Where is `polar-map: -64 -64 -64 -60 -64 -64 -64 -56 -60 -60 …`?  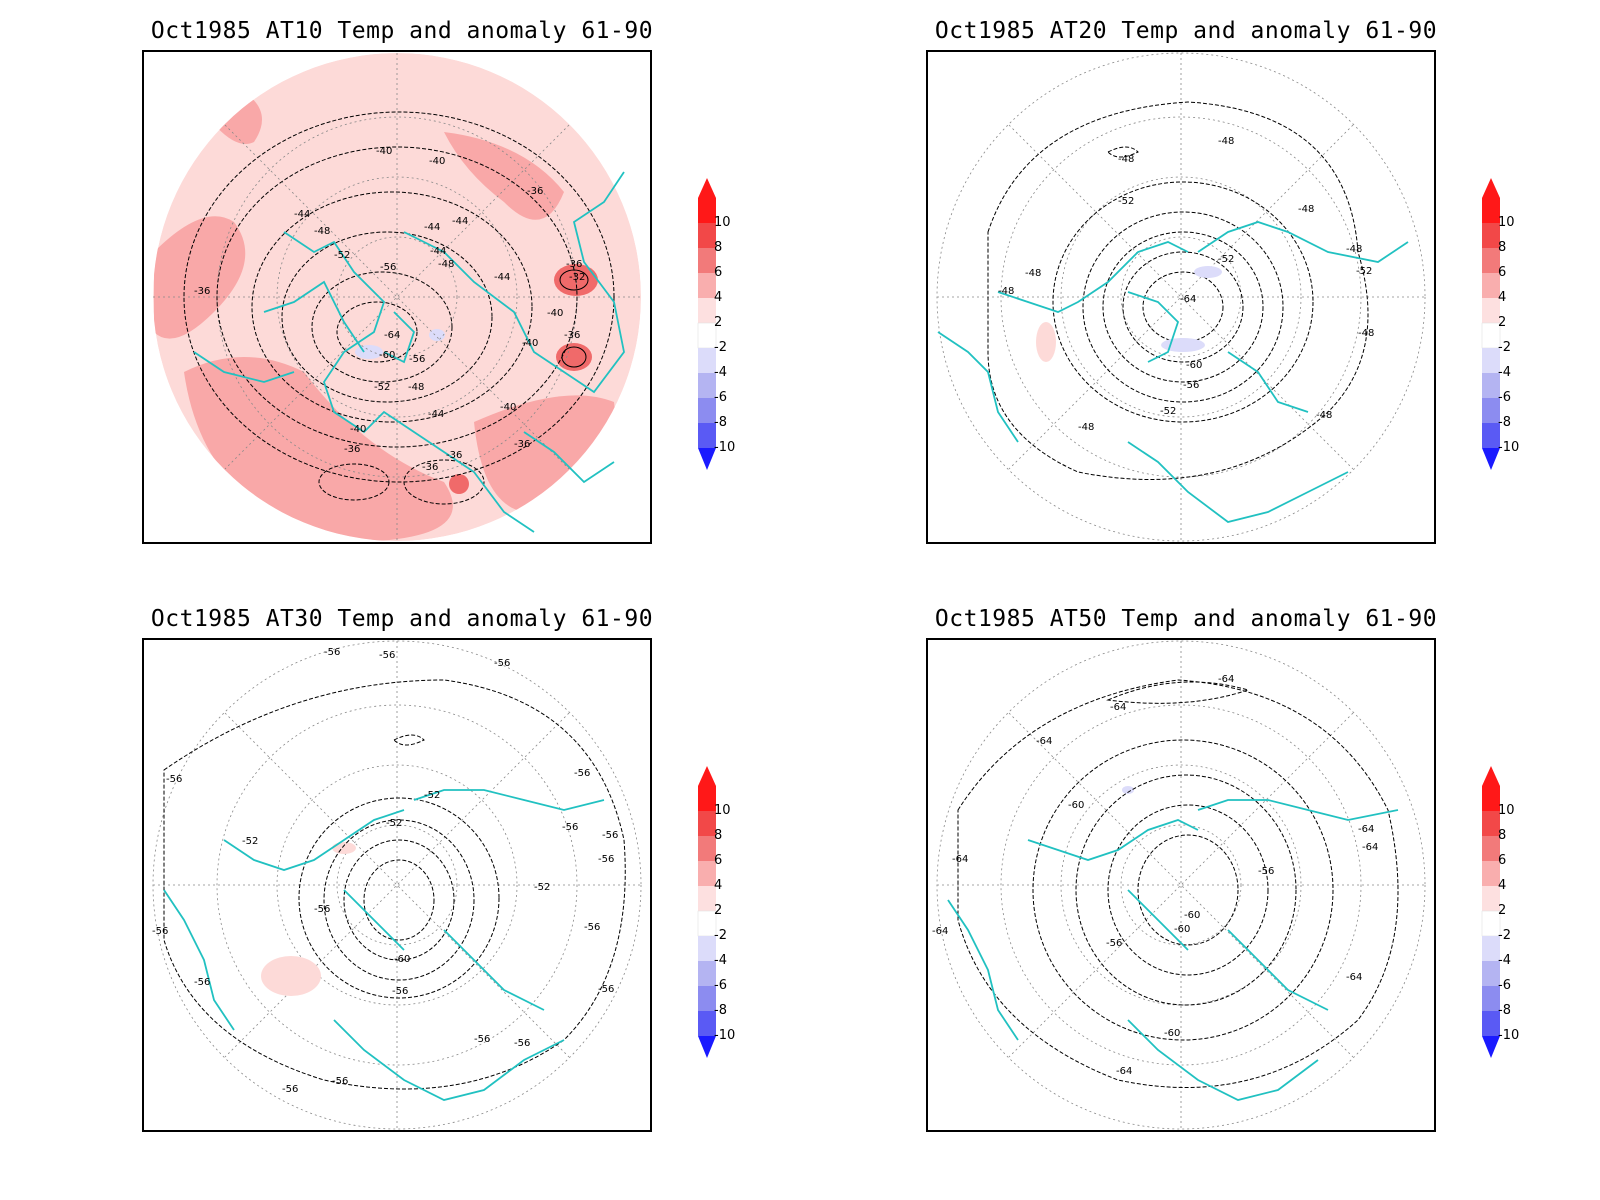 polar-map: -64 -64 -64 -60 -64 -64 -64 -56 -60 -60 … is located at coordinates (1181, 885).